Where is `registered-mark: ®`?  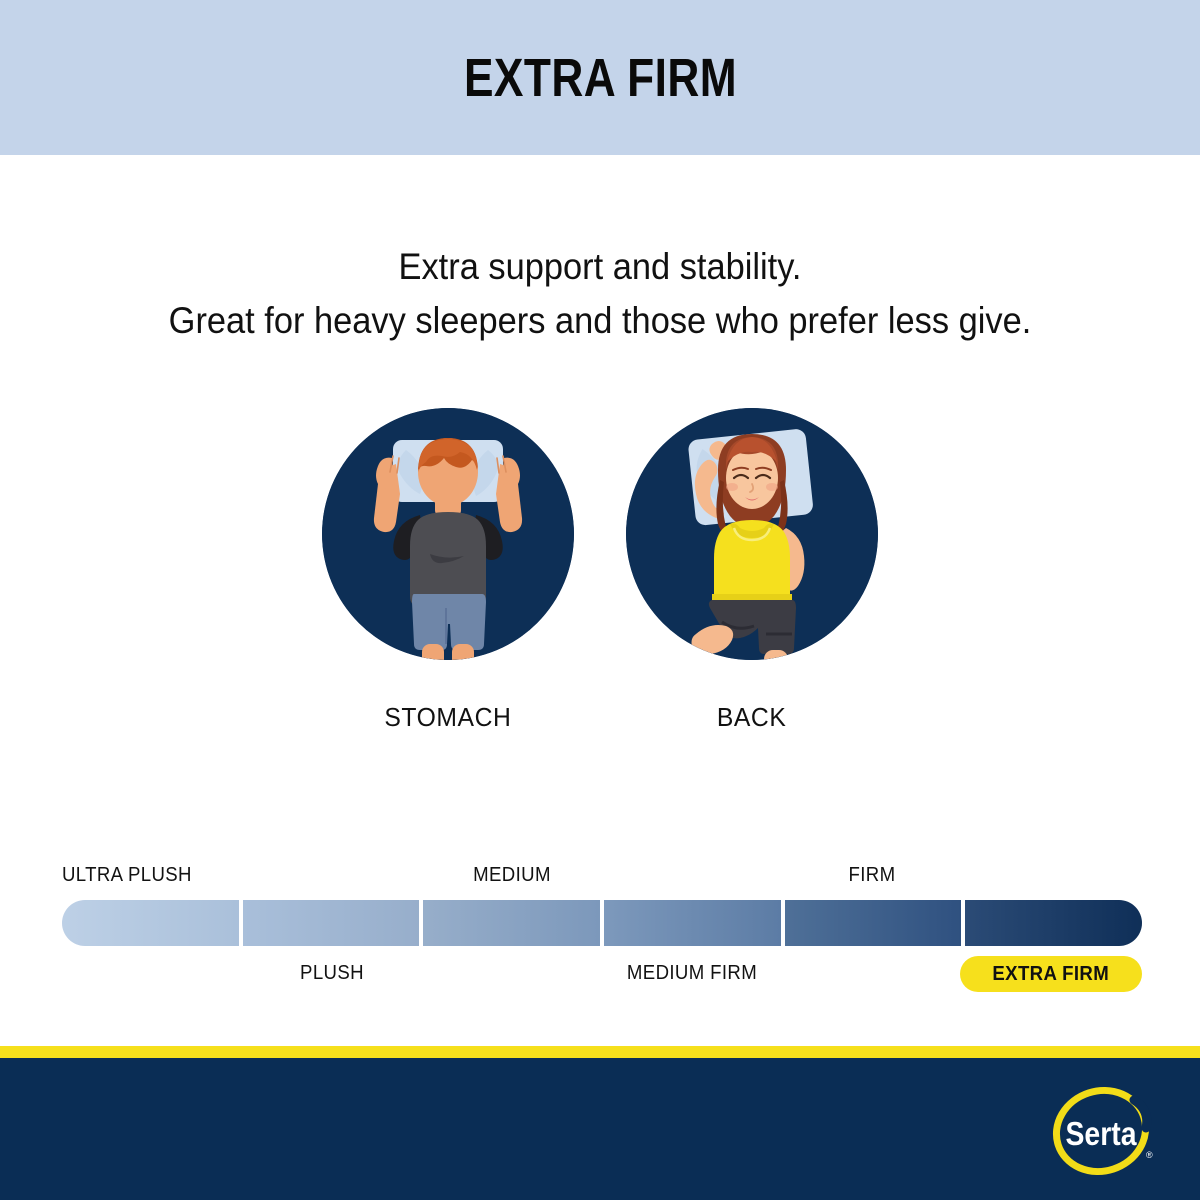
registered-mark: ® is located at coordinates (1149, 1155).